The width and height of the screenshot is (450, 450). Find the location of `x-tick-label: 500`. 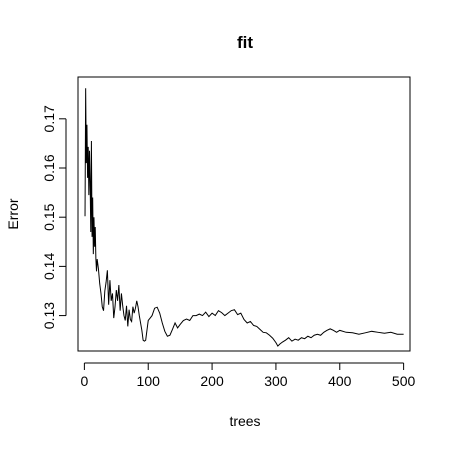

x-tick-label: 500 is located at coordinates (404, 381).